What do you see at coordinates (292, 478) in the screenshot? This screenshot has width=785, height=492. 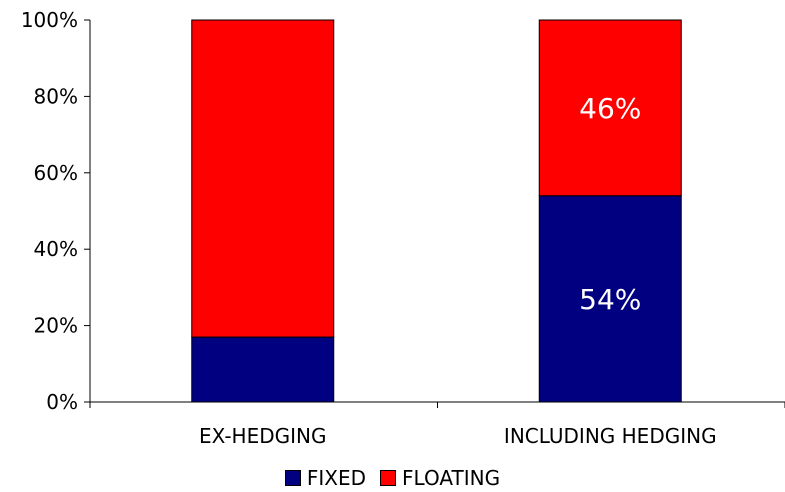 I see `legend-swatch-fixed` at bounding box center [292, 478].